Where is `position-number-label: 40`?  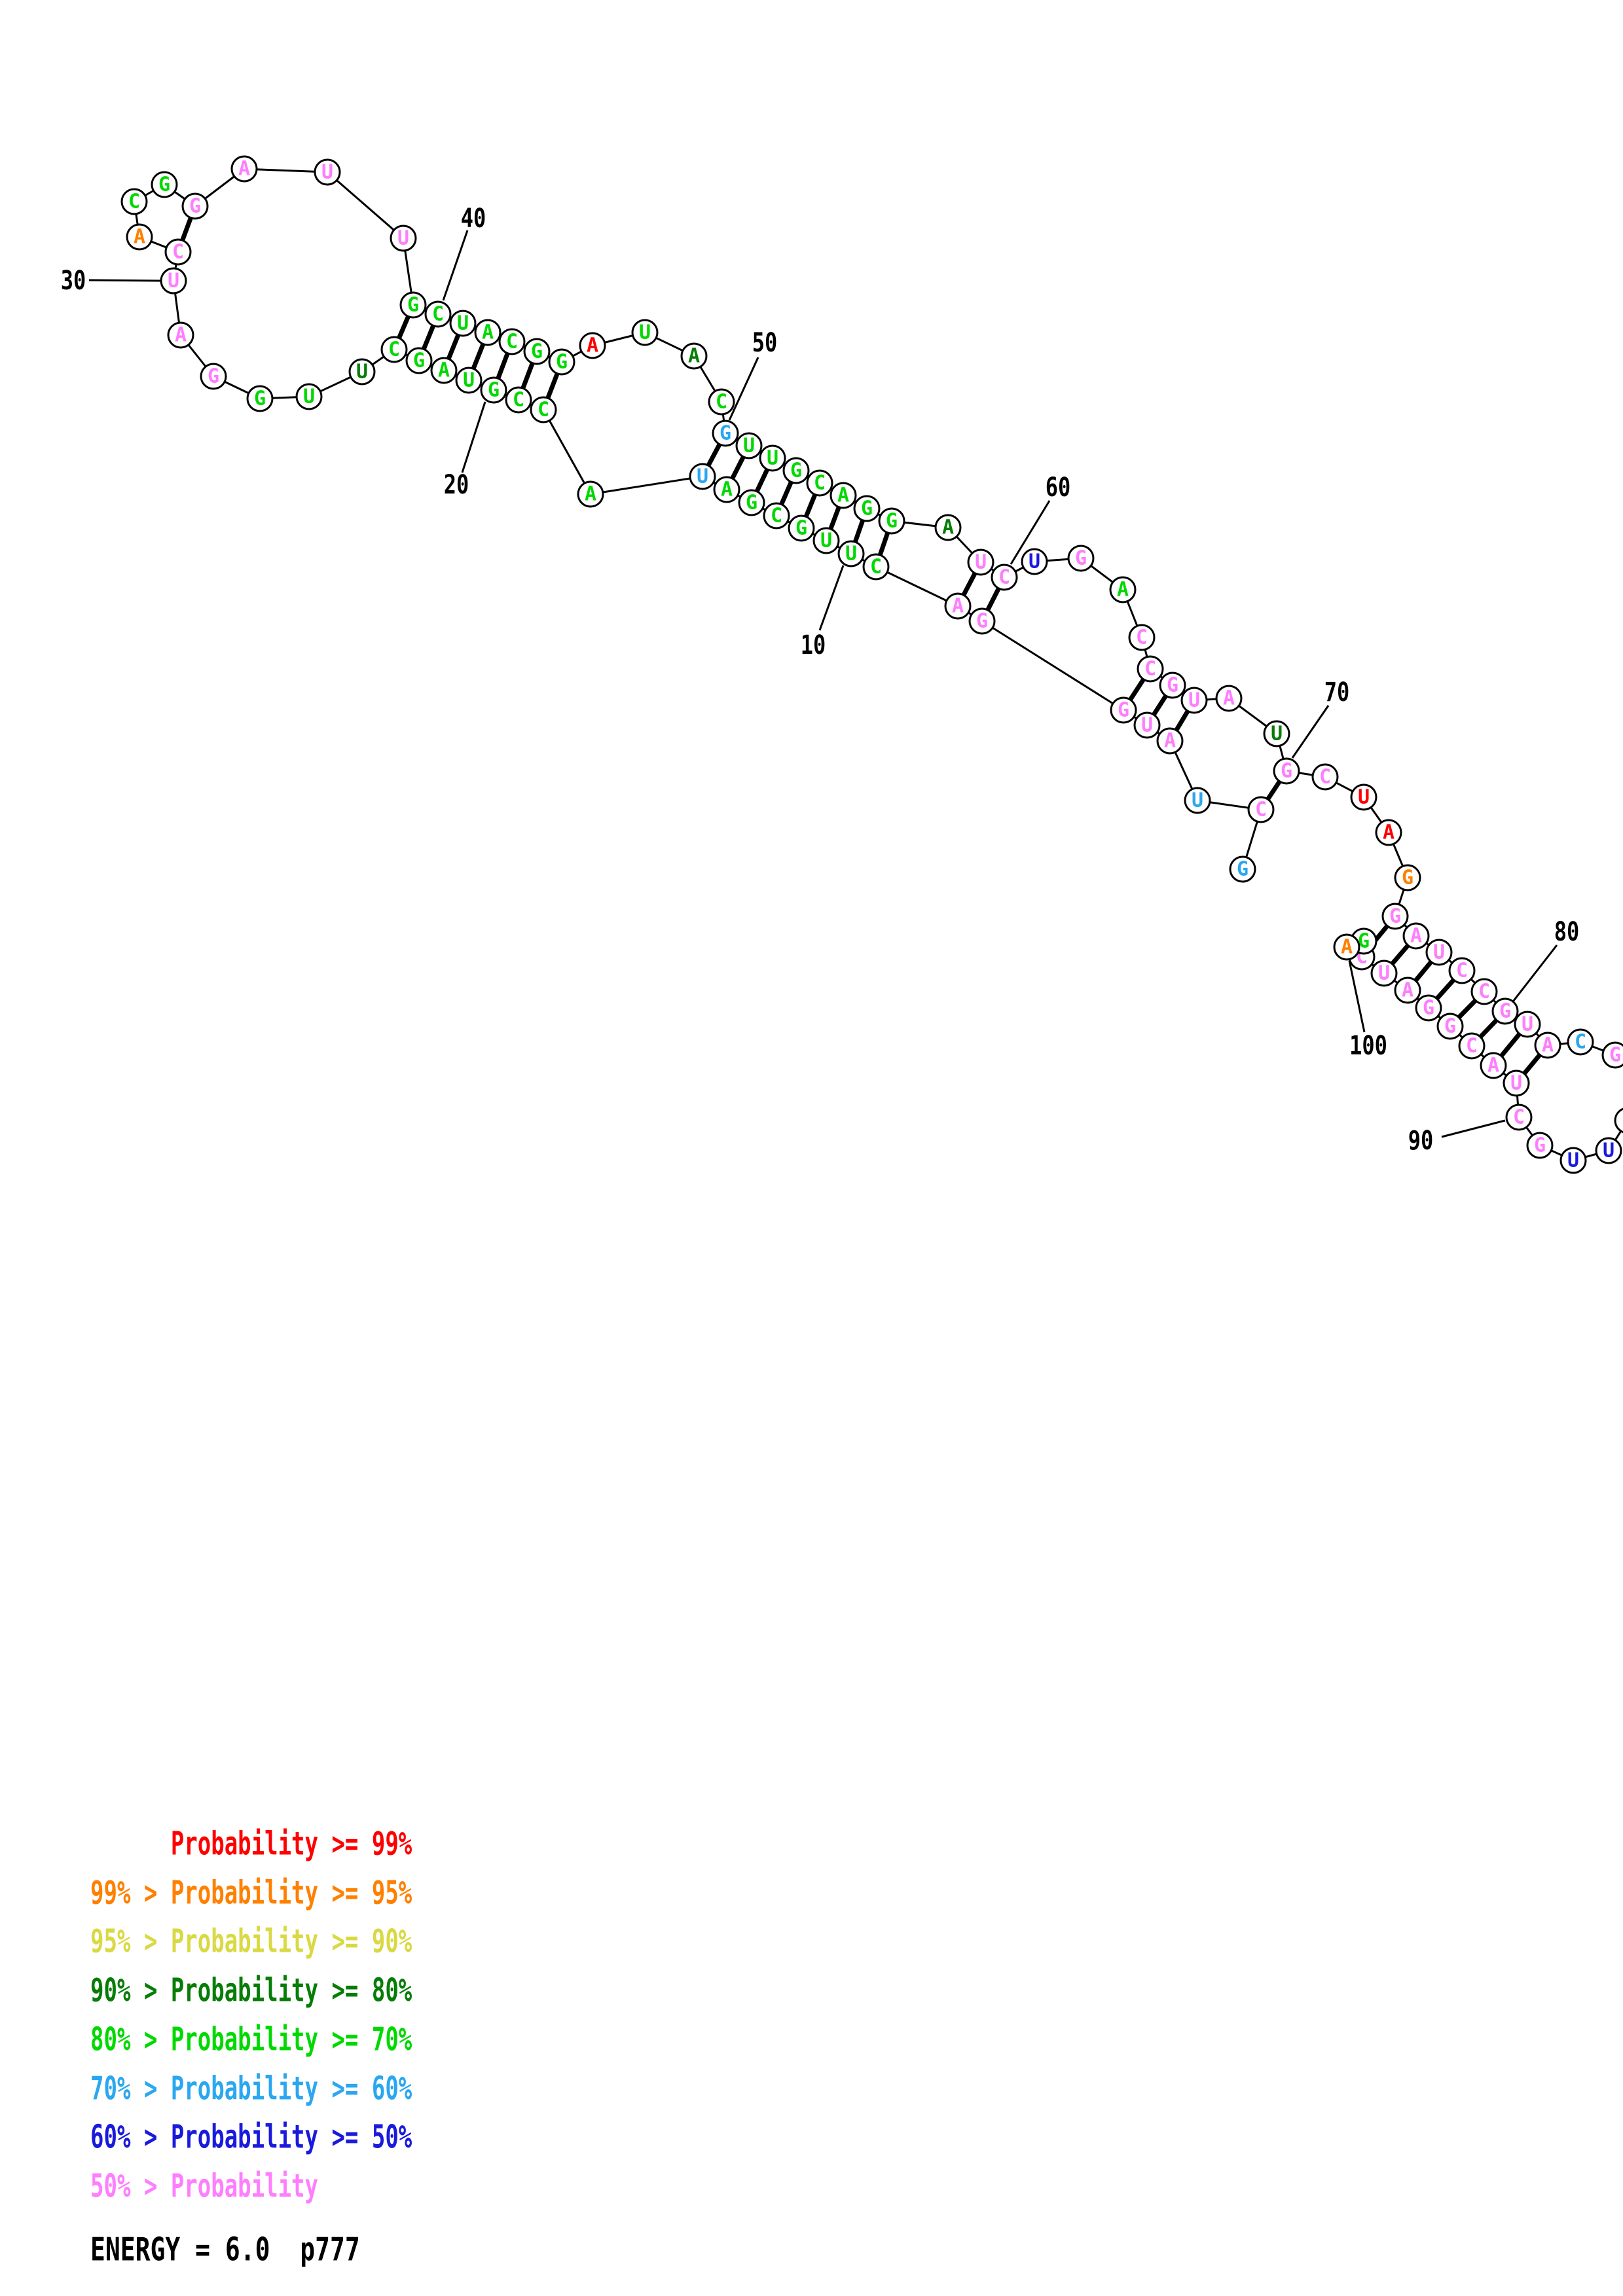 position-number-label: 40 is located at coordinates (473, 217).